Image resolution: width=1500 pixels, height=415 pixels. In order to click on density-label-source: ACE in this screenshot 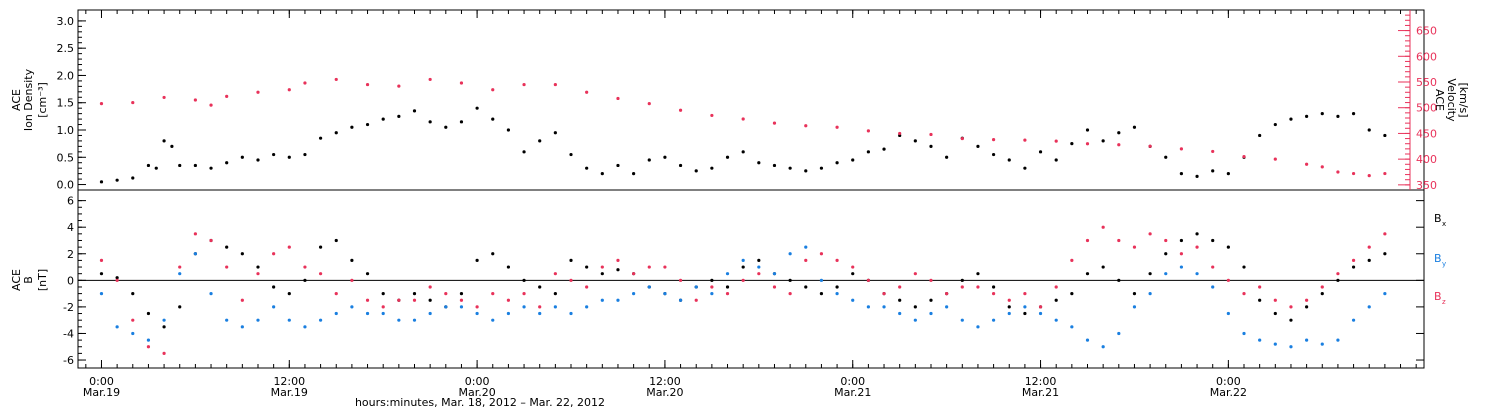, I will do `click(16, 100)`.